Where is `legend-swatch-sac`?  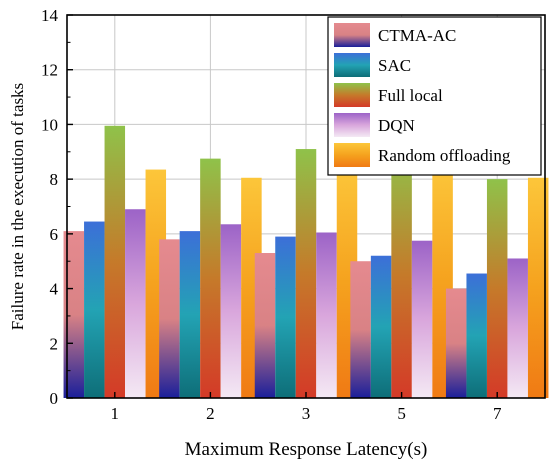 legend-swatch-sac is located at coordinates (352, 65).